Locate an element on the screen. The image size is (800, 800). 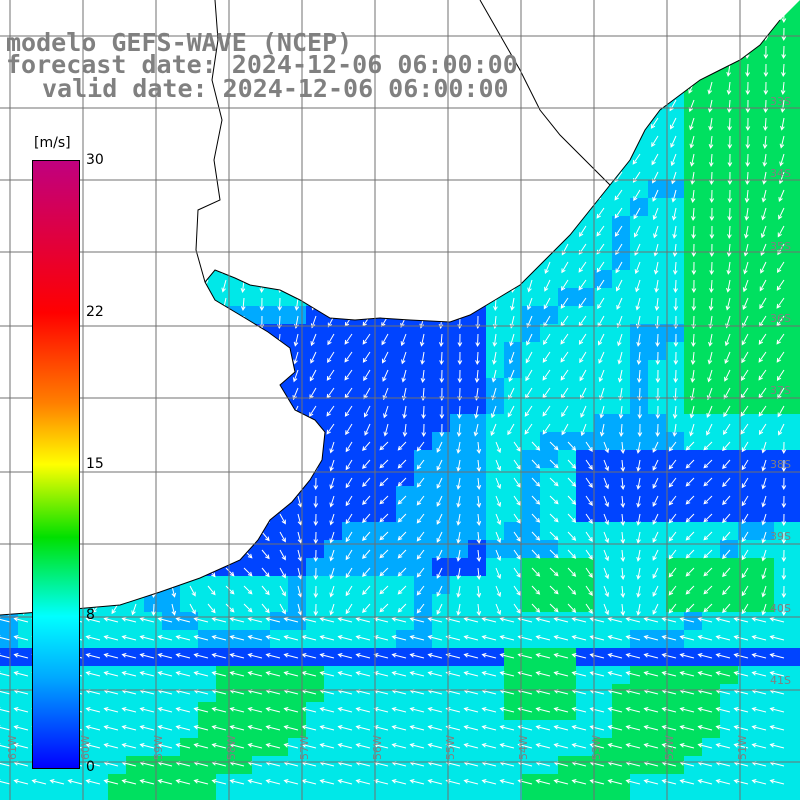
forecast-date: forecast date: 2024-12-06 06:00:00 is located at coordinates (262, 64).